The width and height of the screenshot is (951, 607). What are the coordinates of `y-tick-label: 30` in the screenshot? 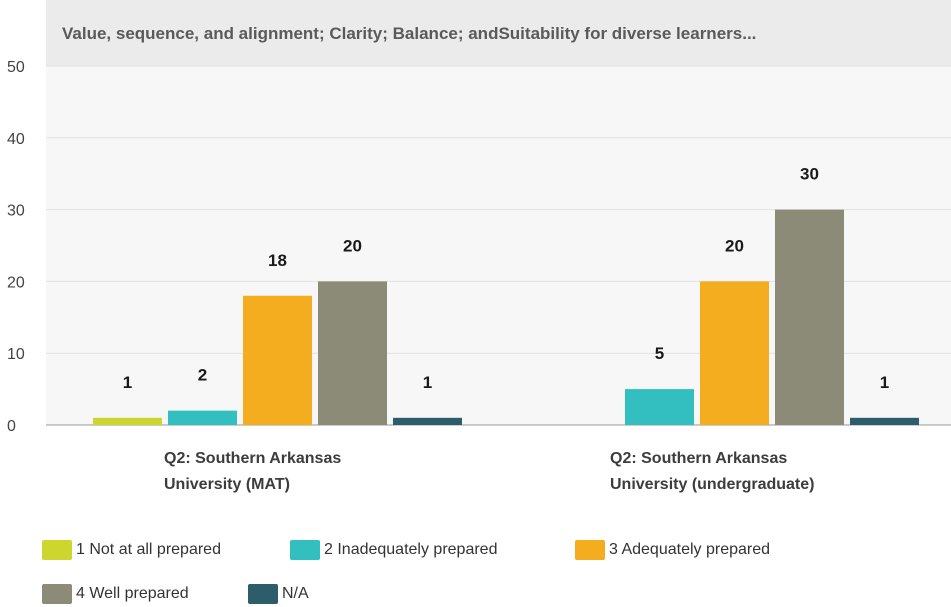 It's located at (16, 211).